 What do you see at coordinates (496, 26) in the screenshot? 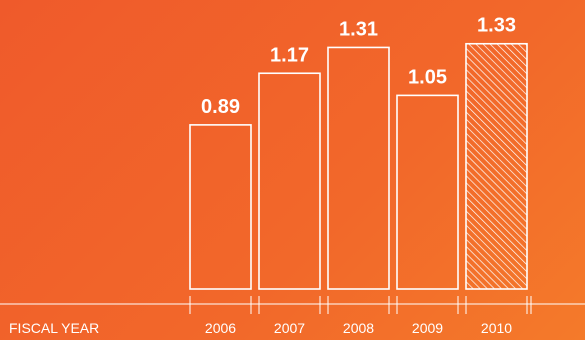
I see `value-label-2010: 1.33` at bounding box center [496, 26].